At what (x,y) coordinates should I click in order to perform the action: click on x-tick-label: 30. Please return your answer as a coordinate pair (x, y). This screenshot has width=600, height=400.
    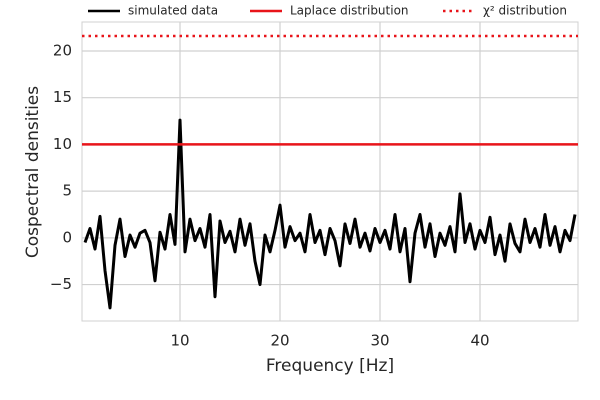
    Looking at the image, I should click on (379, 341).